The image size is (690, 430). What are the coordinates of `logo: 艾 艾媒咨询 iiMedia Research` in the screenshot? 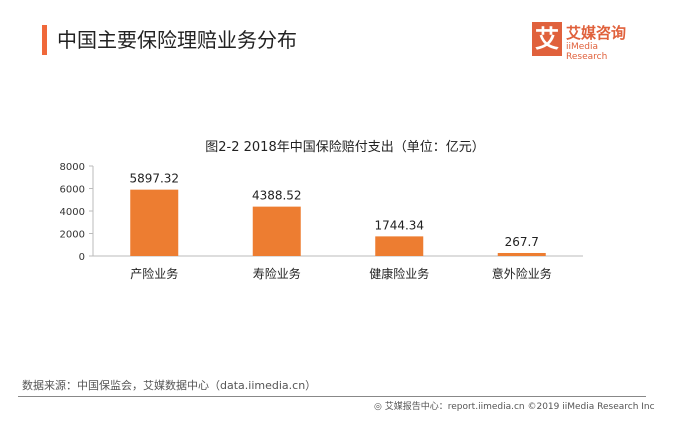 It's located at (582, 42).